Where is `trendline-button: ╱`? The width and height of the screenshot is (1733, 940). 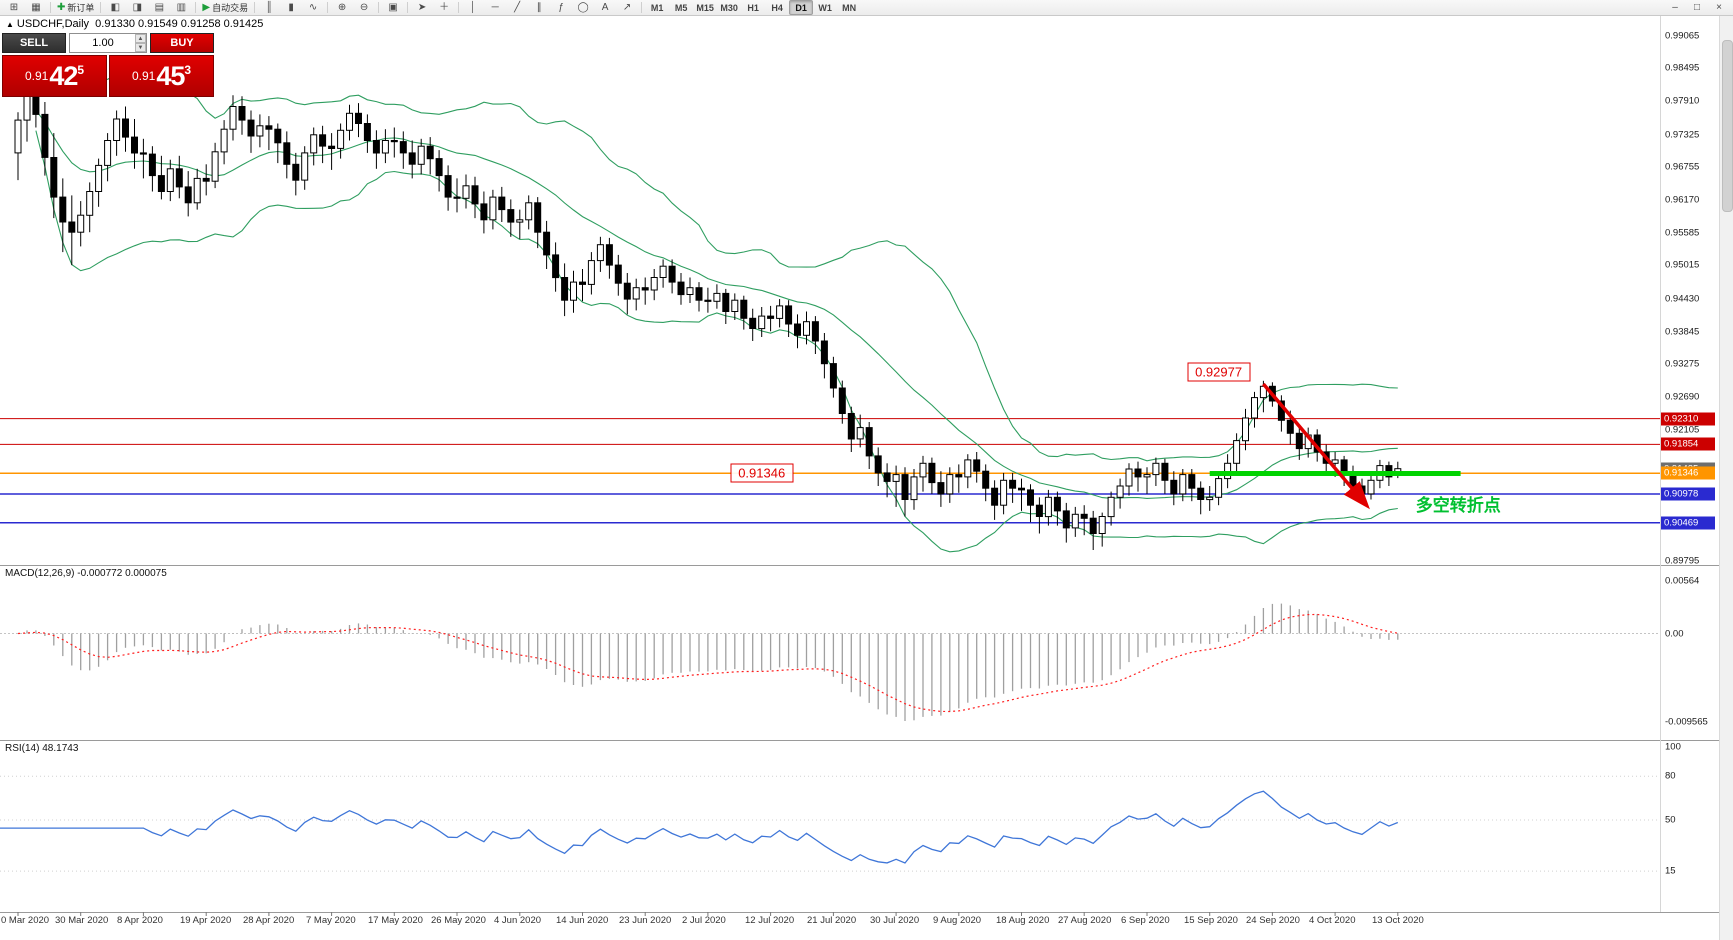 trendline-button: ╱ is located at coordinates (517, 8).